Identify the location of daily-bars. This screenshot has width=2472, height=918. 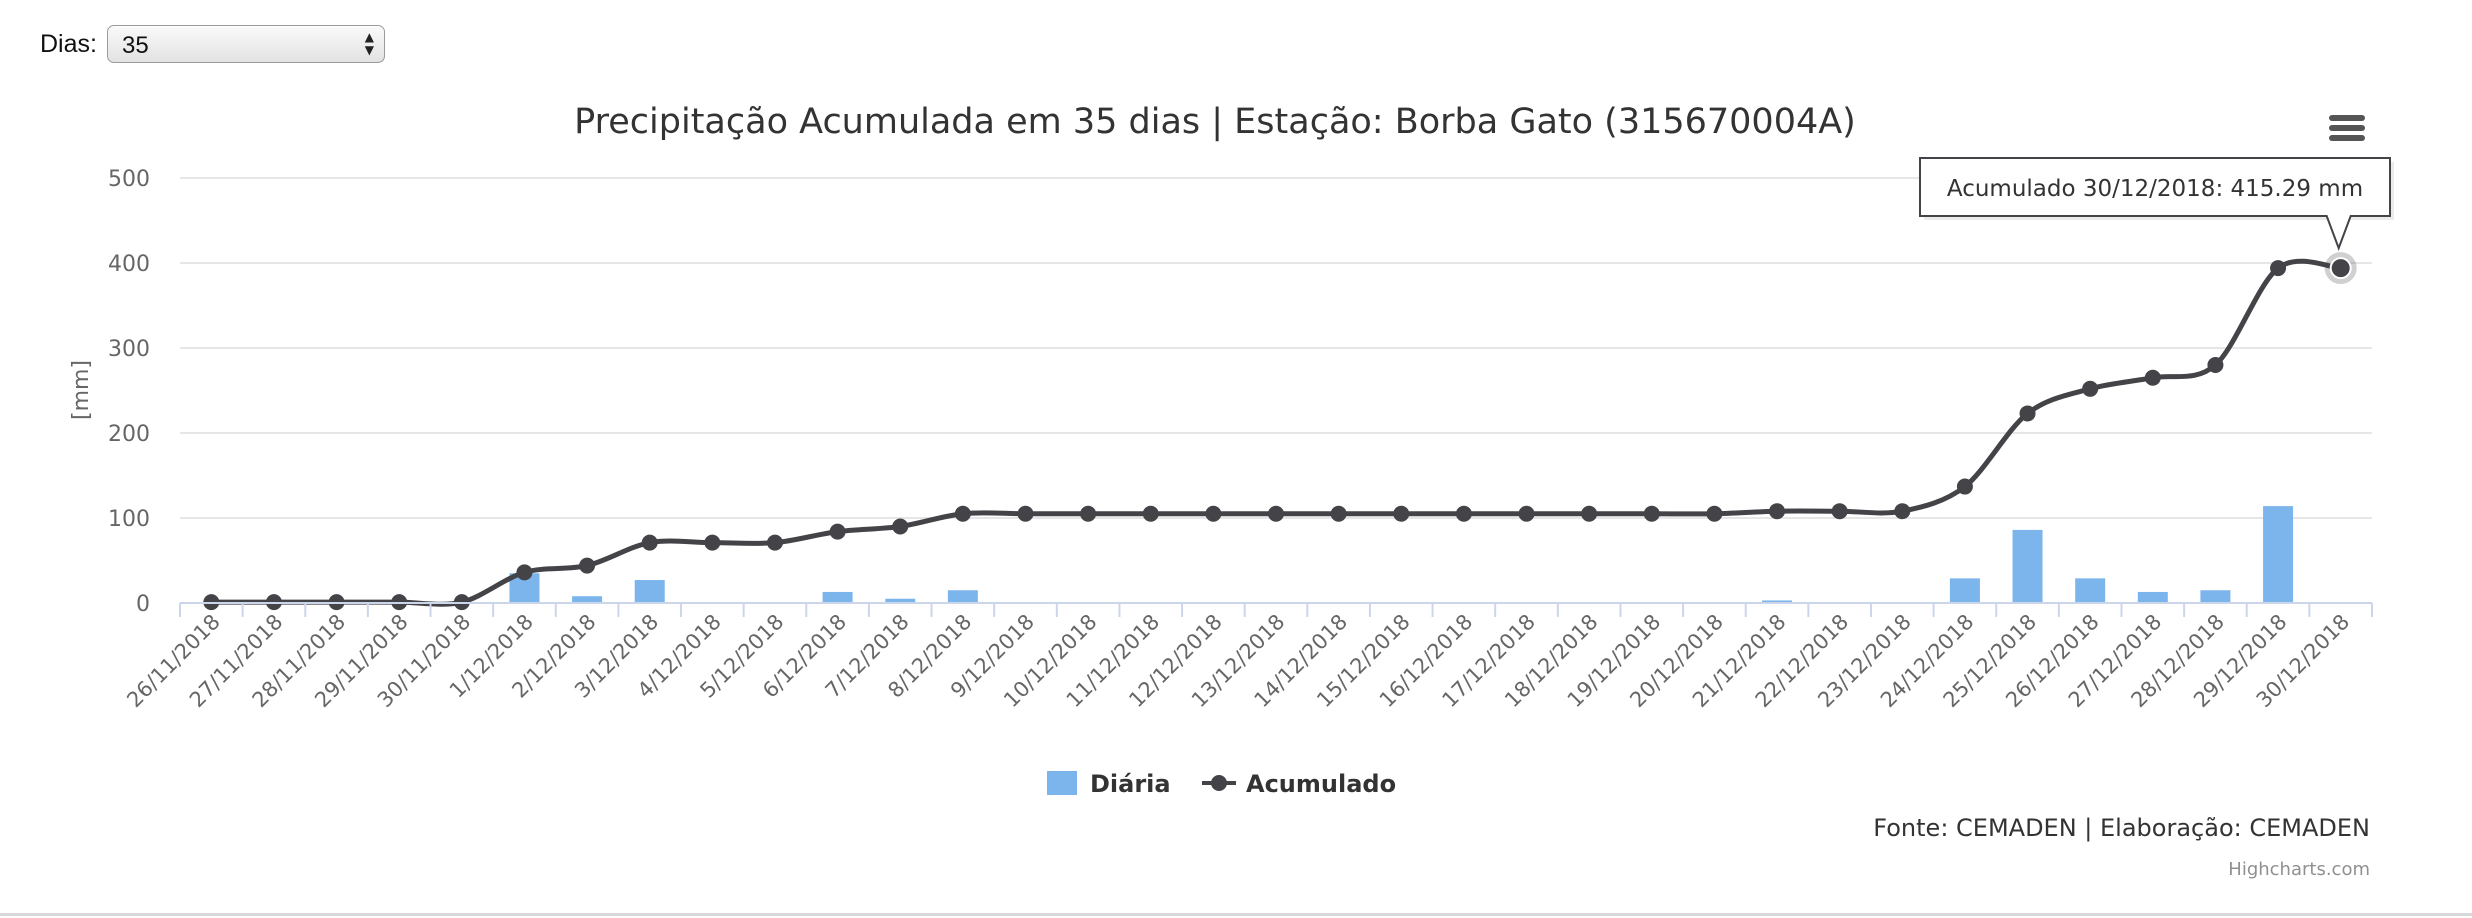
(1401, 554).